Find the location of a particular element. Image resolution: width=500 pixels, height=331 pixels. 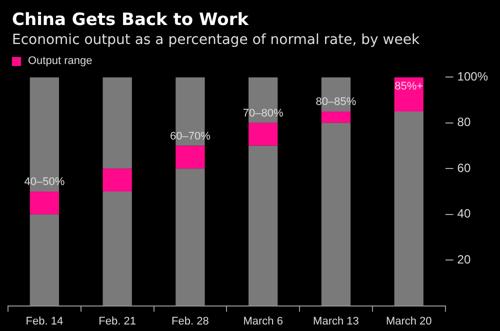

x-tick-label: Feb. 28 is located at coordinates (190, 321).